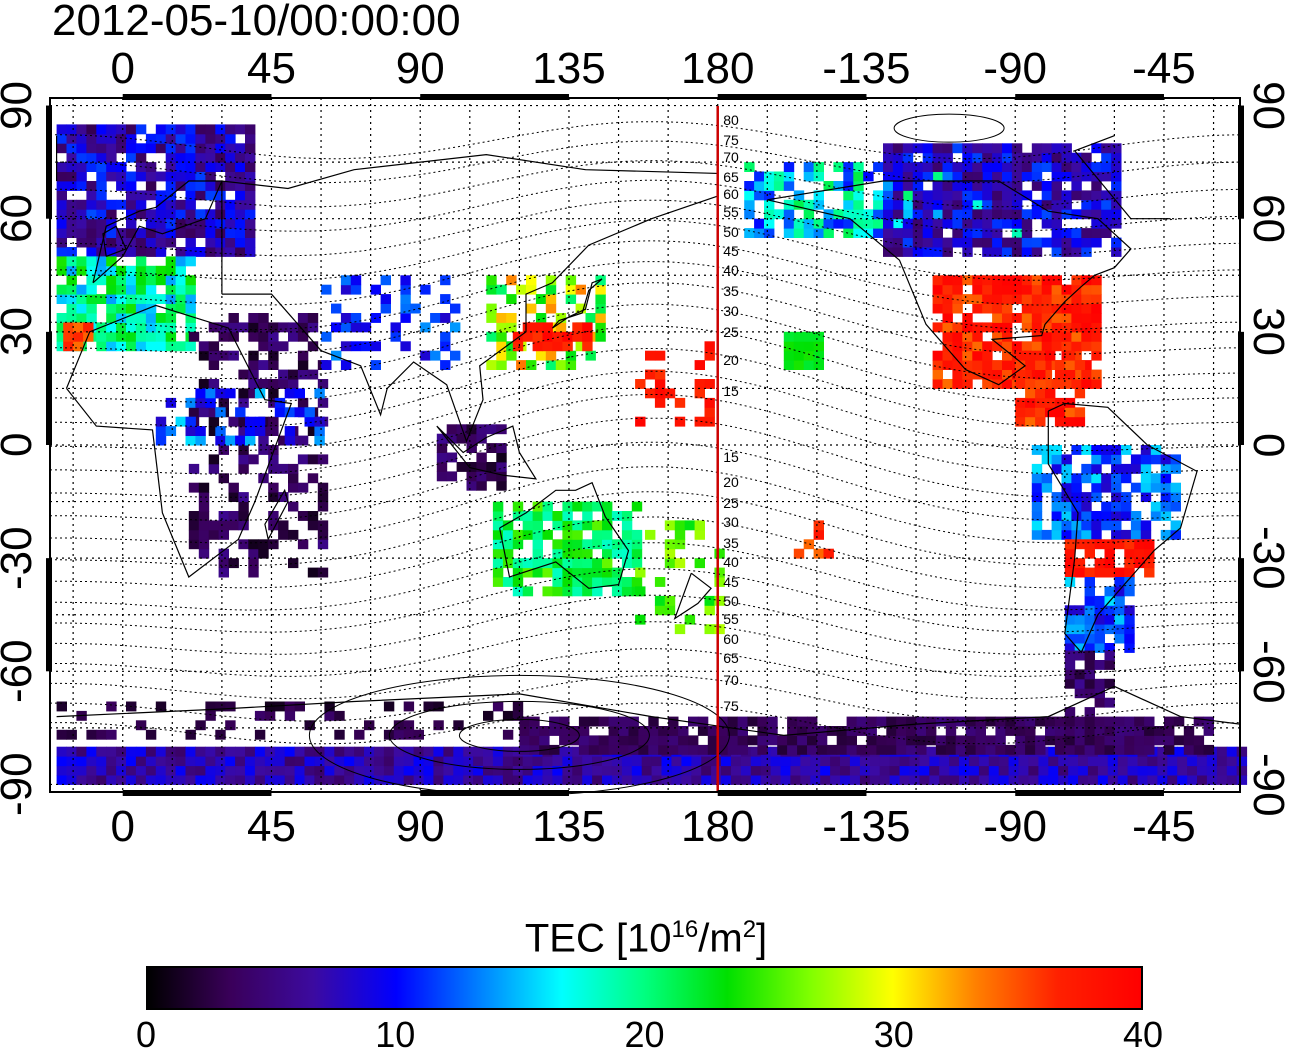  I want to click on tec-cell-1980, so click(537, 770).